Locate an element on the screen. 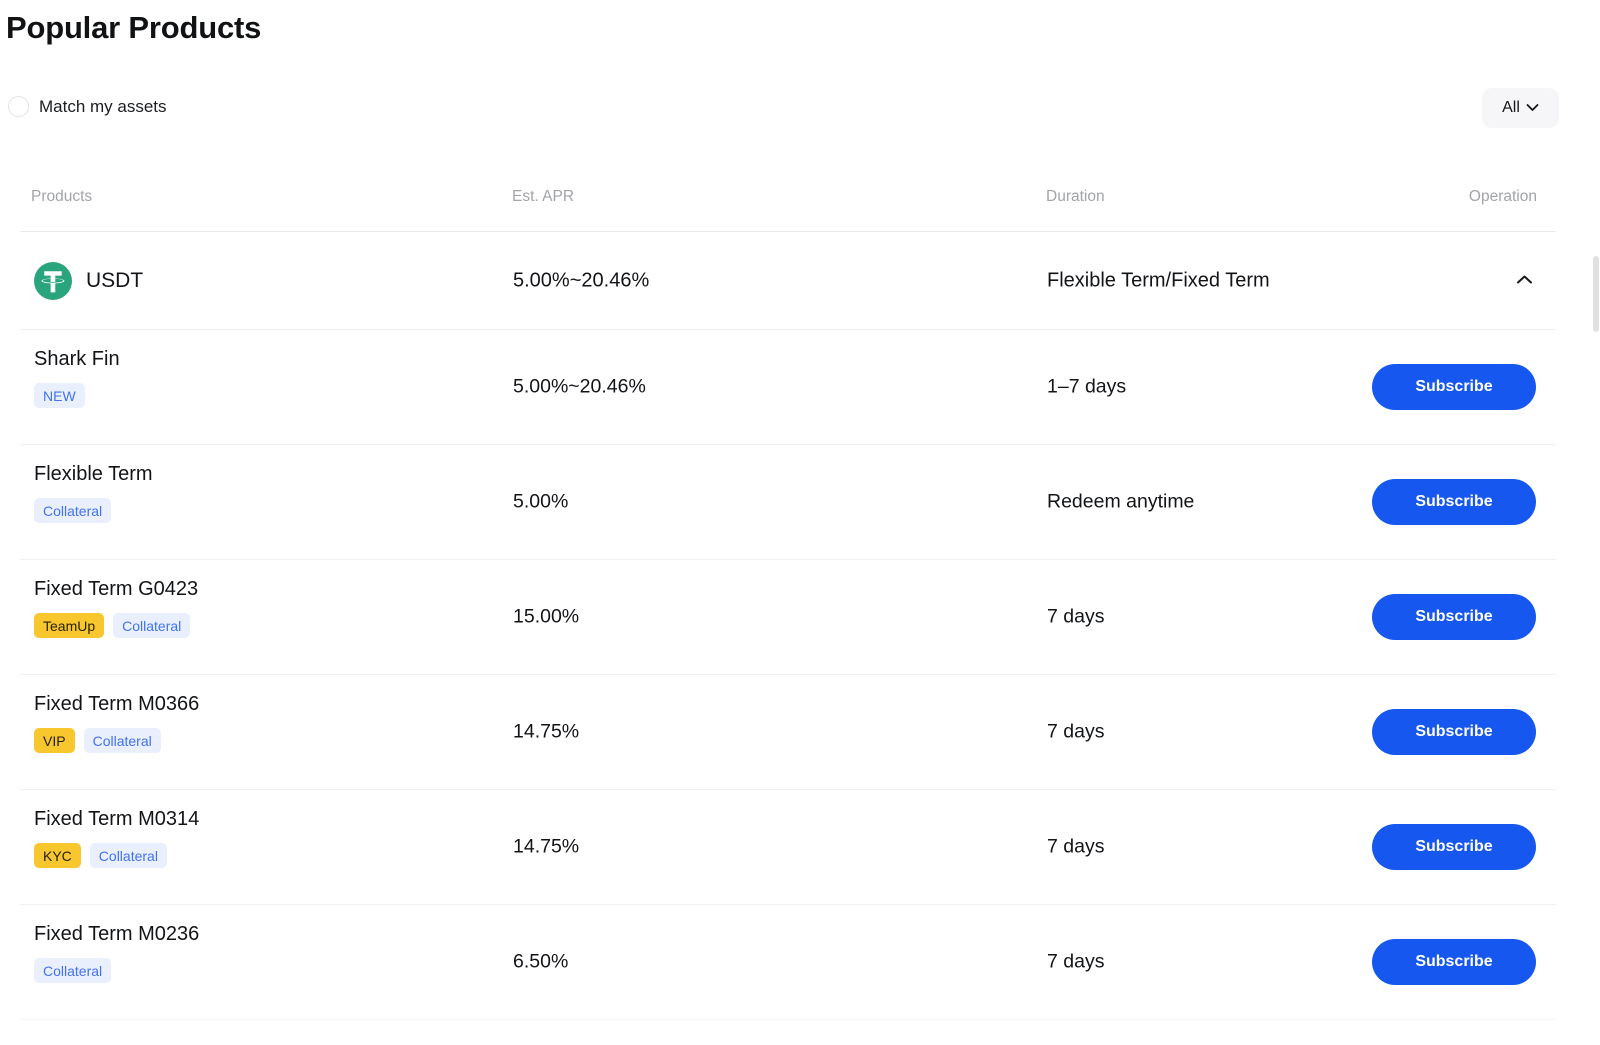 This screenshot has width=1600, height=1045. badge-list: TeamUp Collateral is located at coordinates (112, 625).